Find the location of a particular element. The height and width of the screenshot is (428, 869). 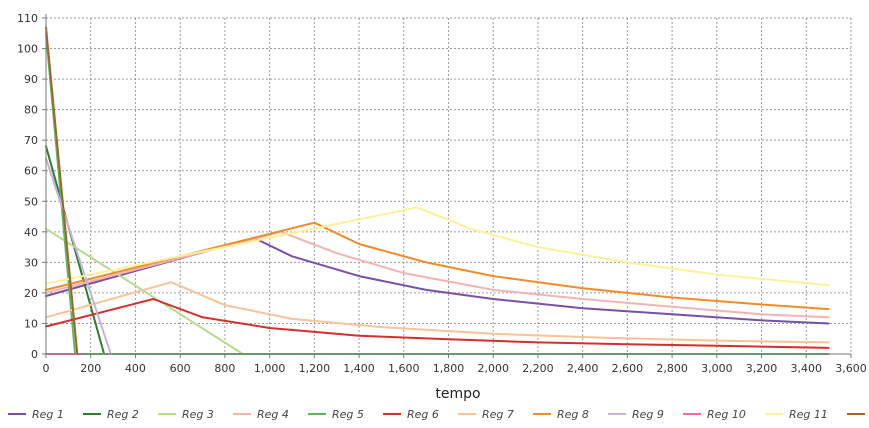

x-tick-label: 600 is located at coordinates (180, 368).